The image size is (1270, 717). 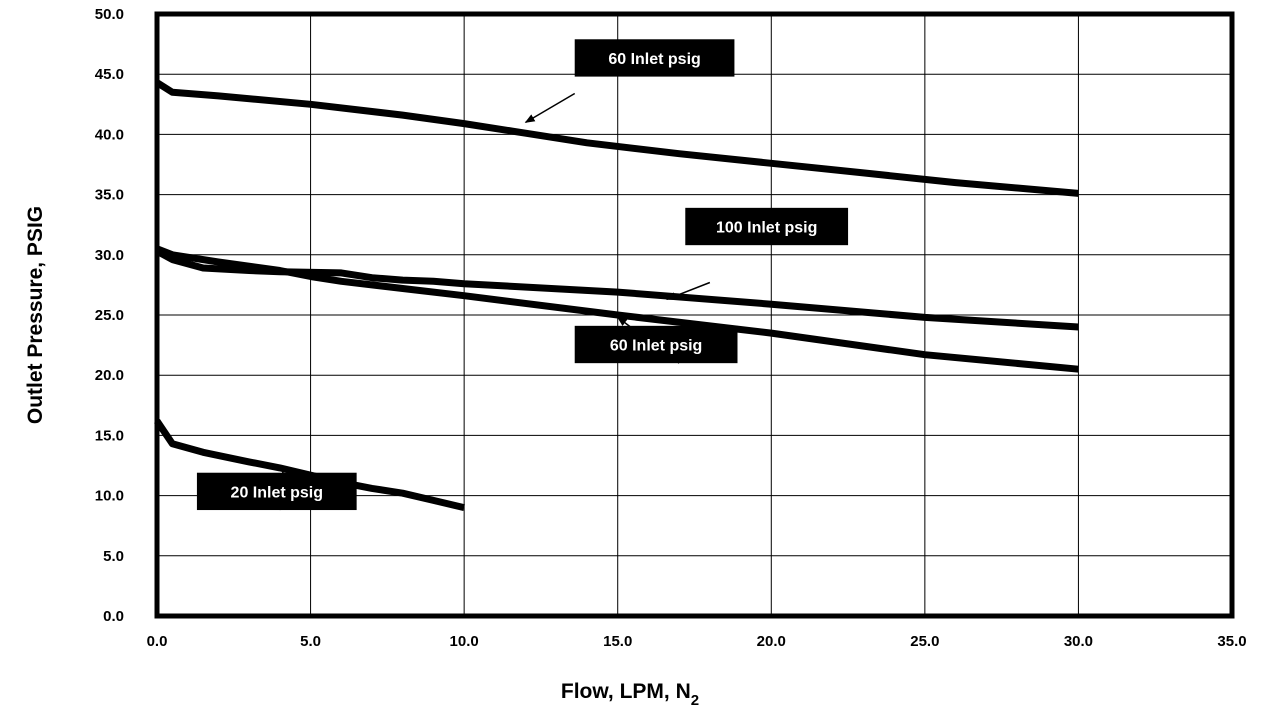 What do you see at coordinates (310, 641) in the screenshot?
I see `x-tick-label: 5.0` at bounding box center [310, 641].